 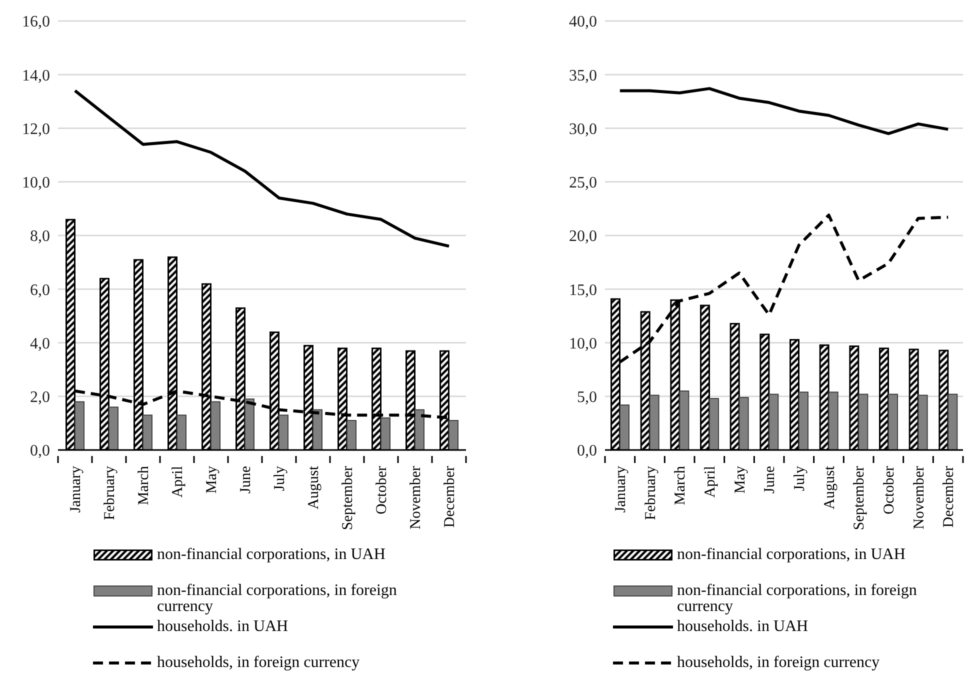 I want to click on y-tick-label: 20,0, so click(x=583, y=237).